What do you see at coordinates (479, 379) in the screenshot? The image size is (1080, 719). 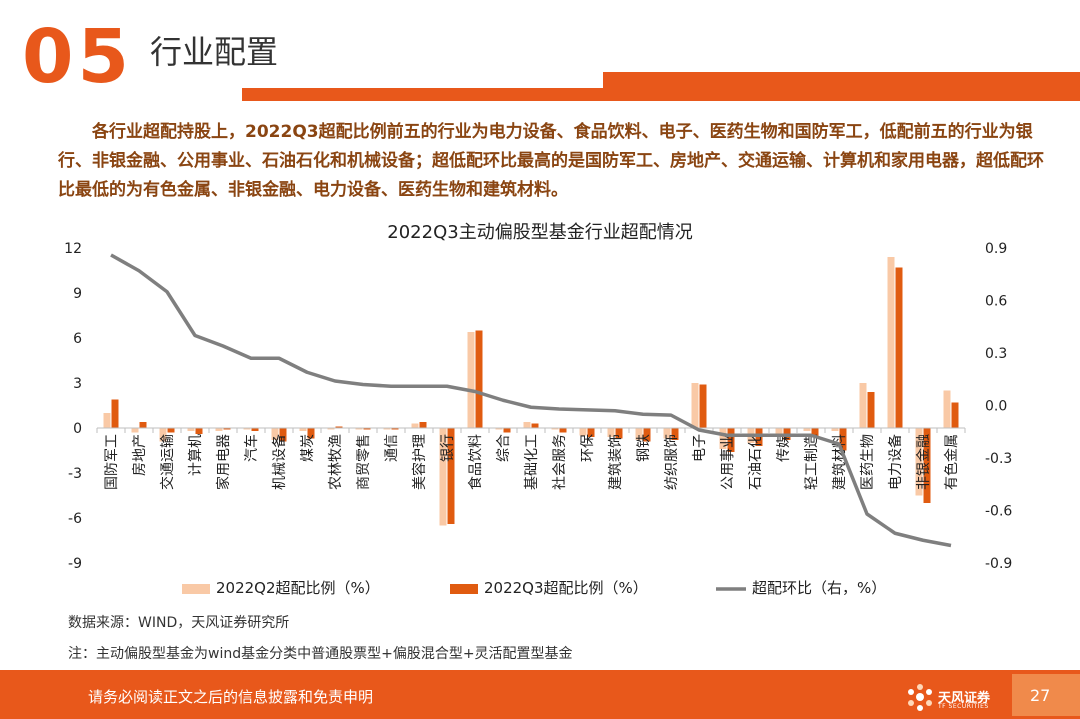 I see `bar-q3-食品饮料` at bounding box center [479, 379].